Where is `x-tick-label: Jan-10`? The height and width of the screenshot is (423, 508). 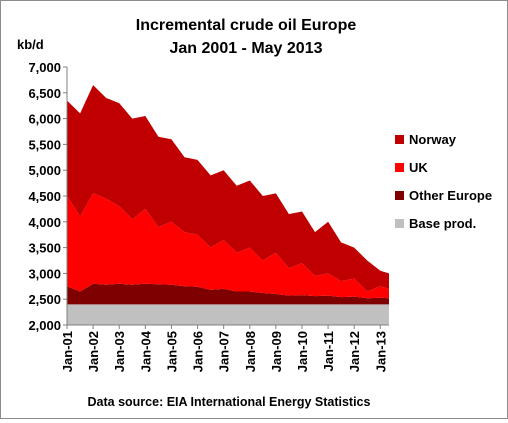 x-tick-label: Jan-10 is located at coordinates (302, 351).